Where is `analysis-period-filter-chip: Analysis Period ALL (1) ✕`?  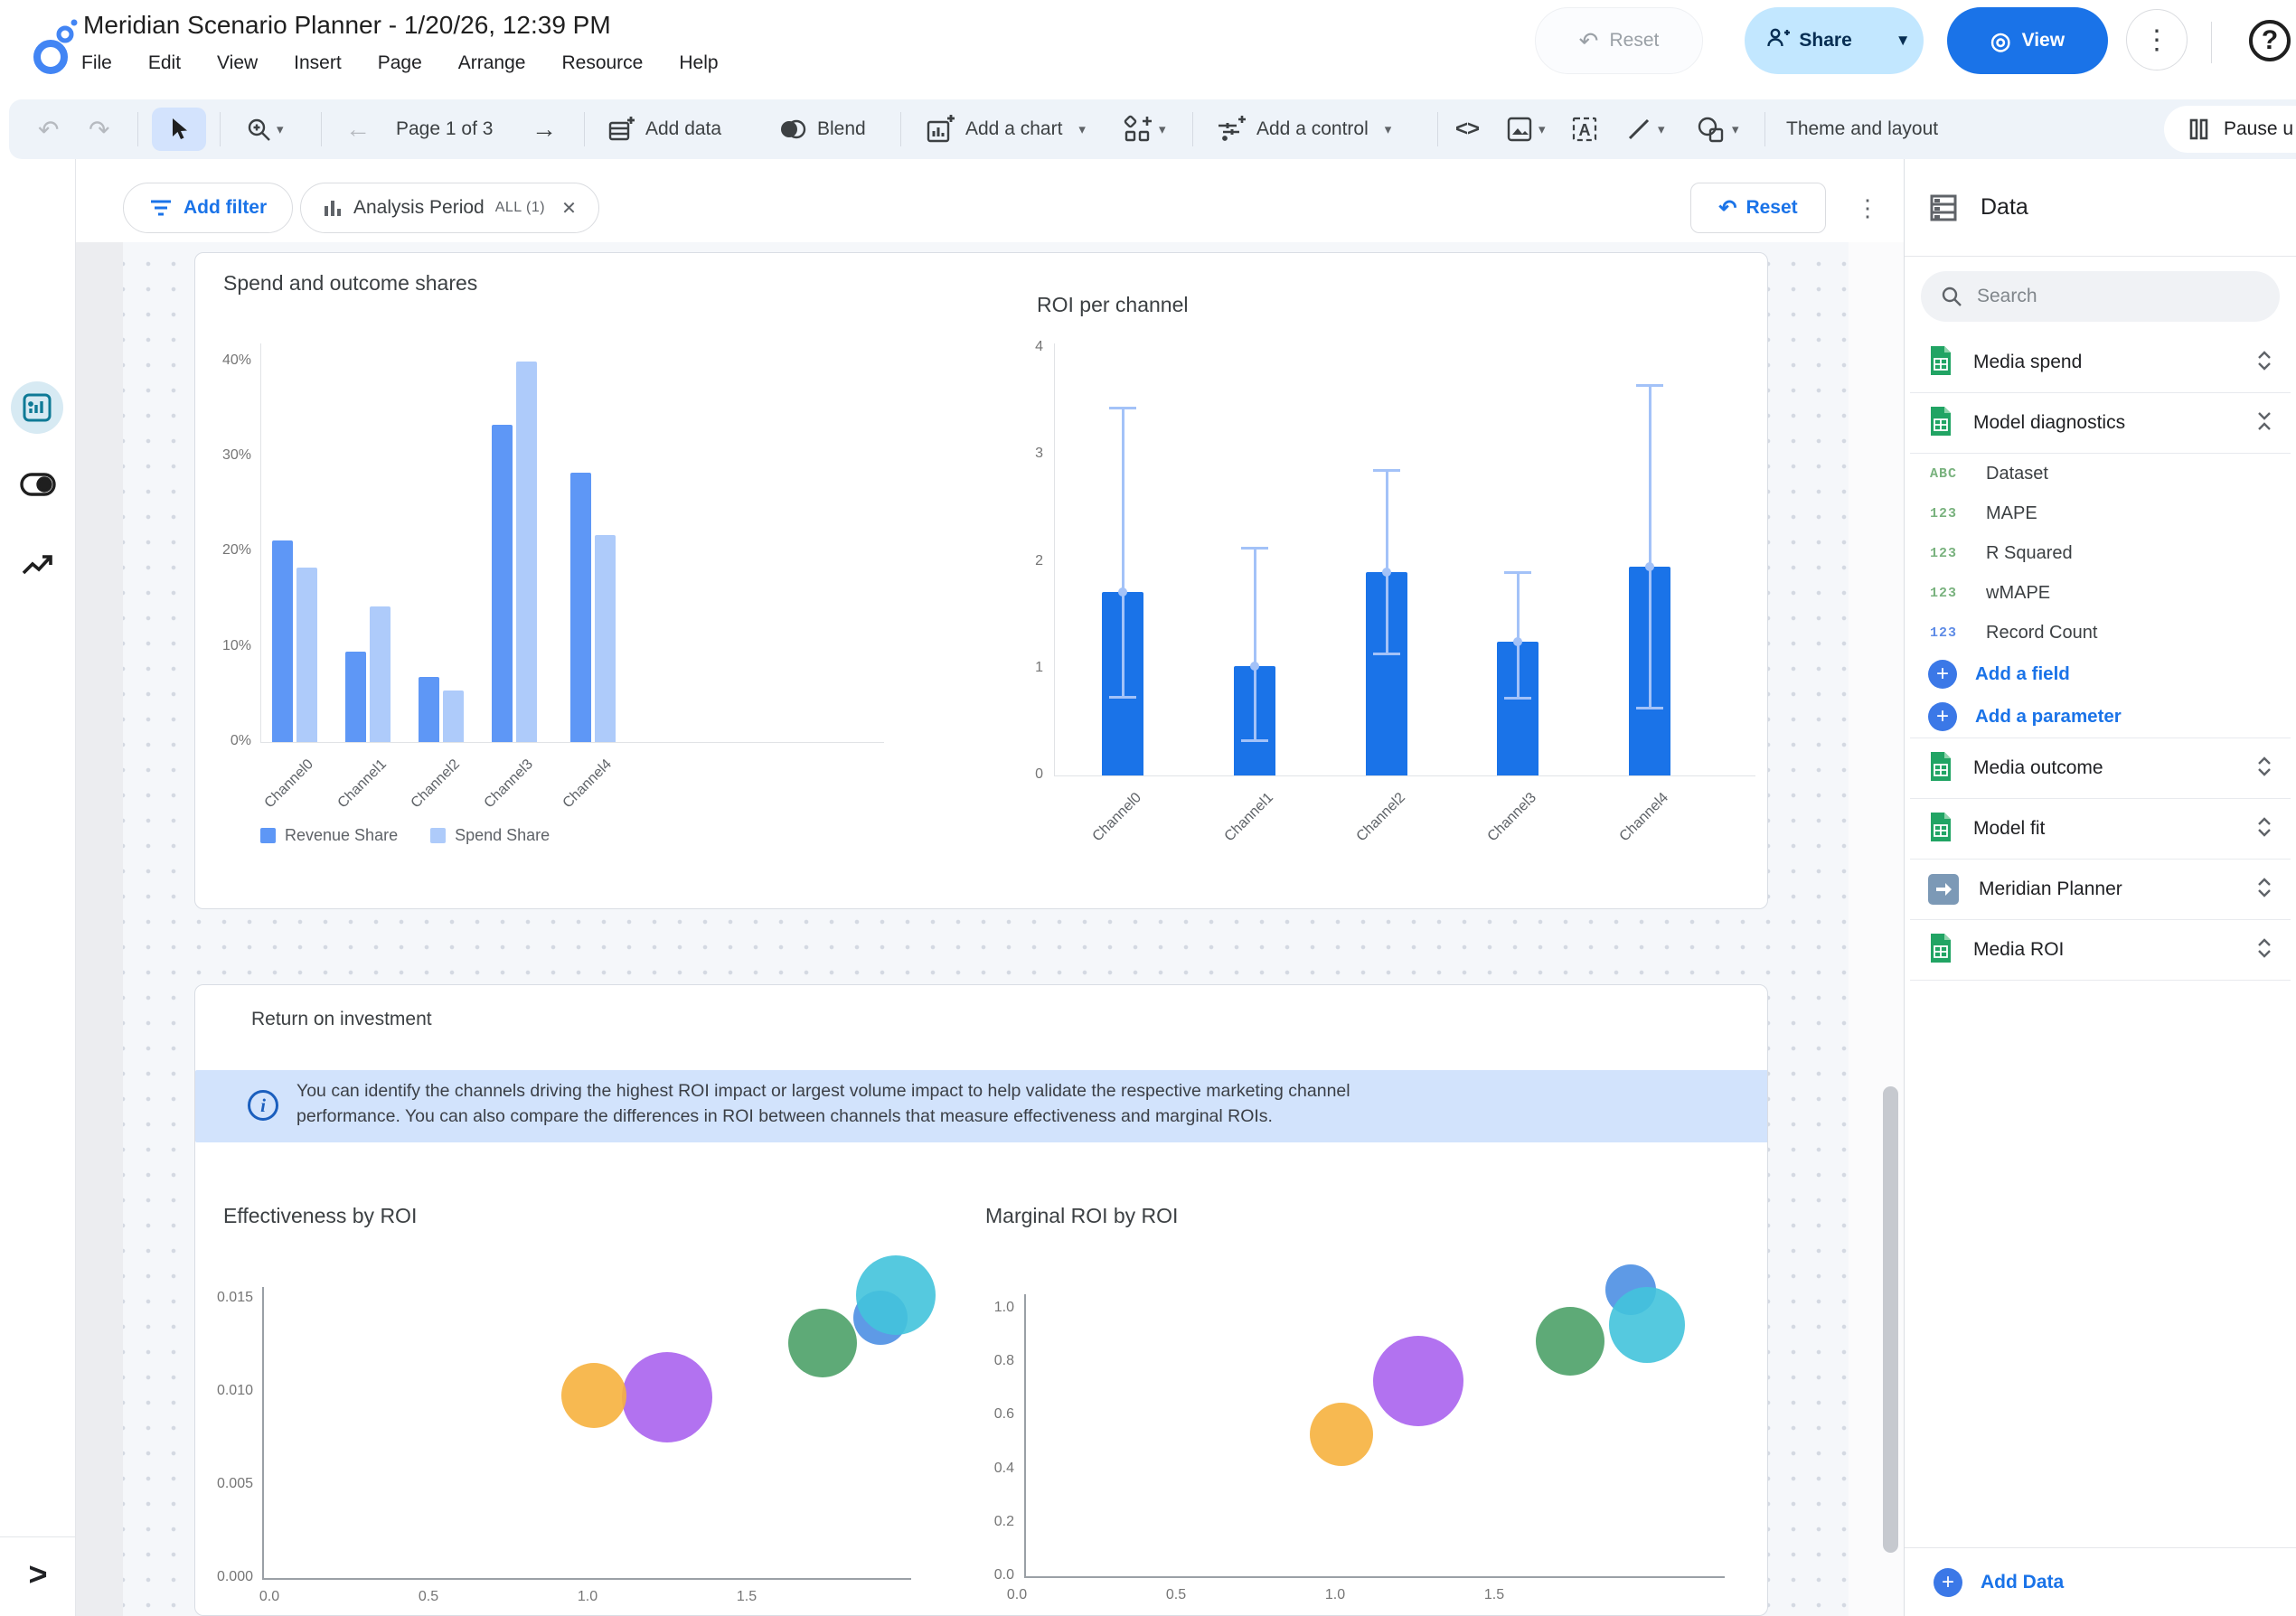
analysis-period-filter-chip: Analysis Period ALL (1) ✕ is located at coordinates (449, 208).